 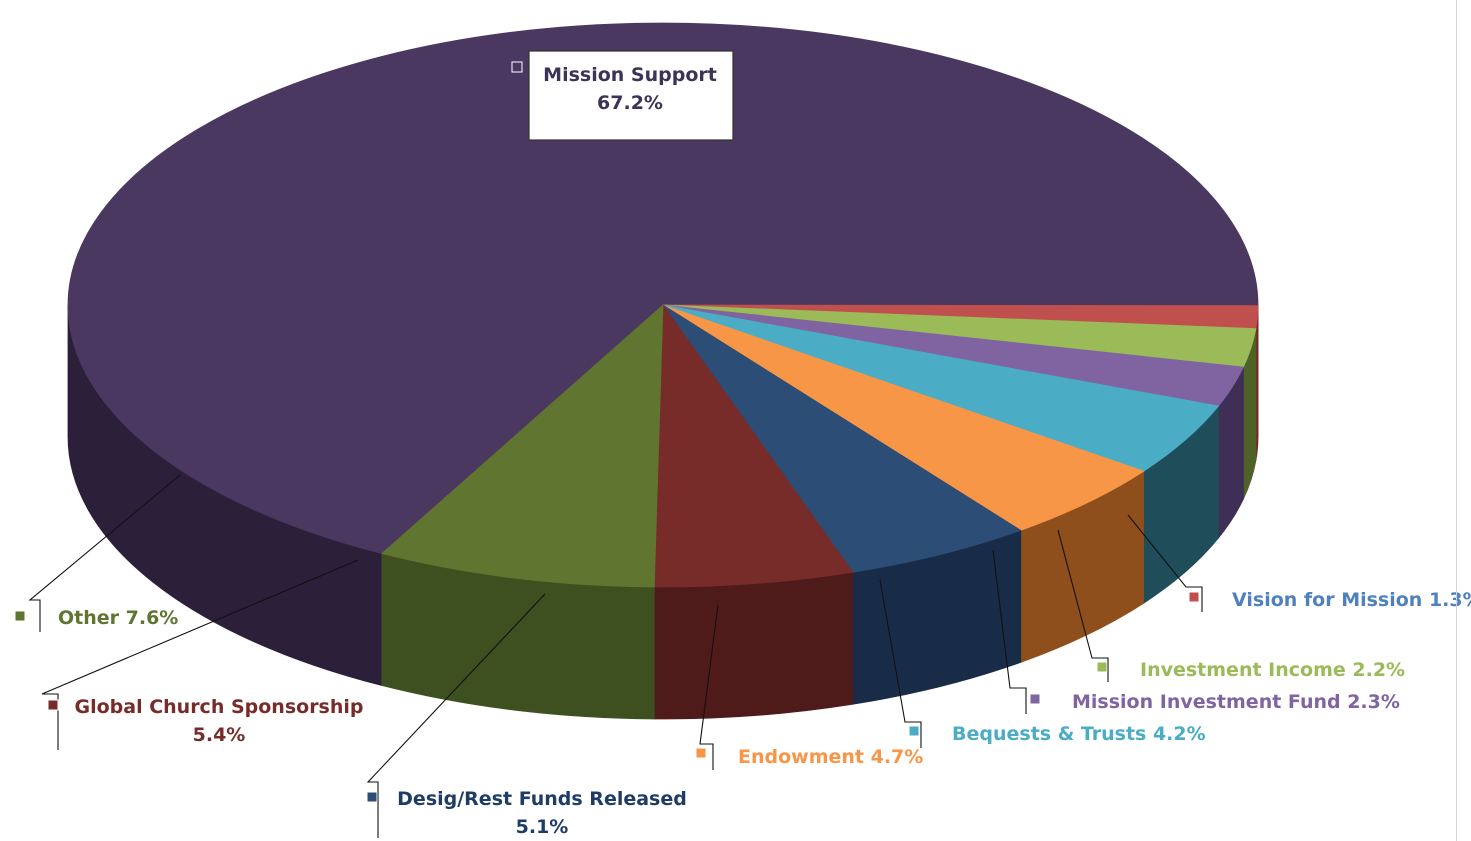 What do you see at coordinates (53, 705) in the screenshot?
I see `label-marker-global-church-sponsorship` at bounding box center [53, 705].